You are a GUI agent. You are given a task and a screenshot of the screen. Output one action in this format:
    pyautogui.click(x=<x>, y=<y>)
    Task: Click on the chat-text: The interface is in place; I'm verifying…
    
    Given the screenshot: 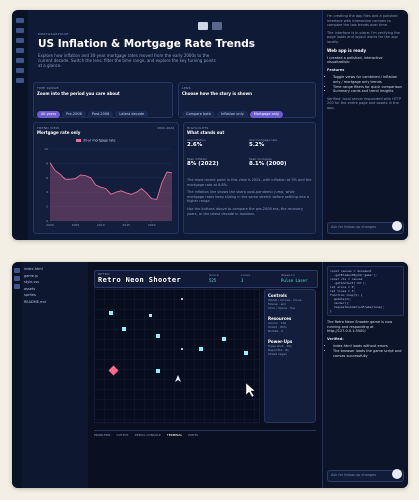 What is the action you would take?
    pyautogui.click(x=363, y=37)
    